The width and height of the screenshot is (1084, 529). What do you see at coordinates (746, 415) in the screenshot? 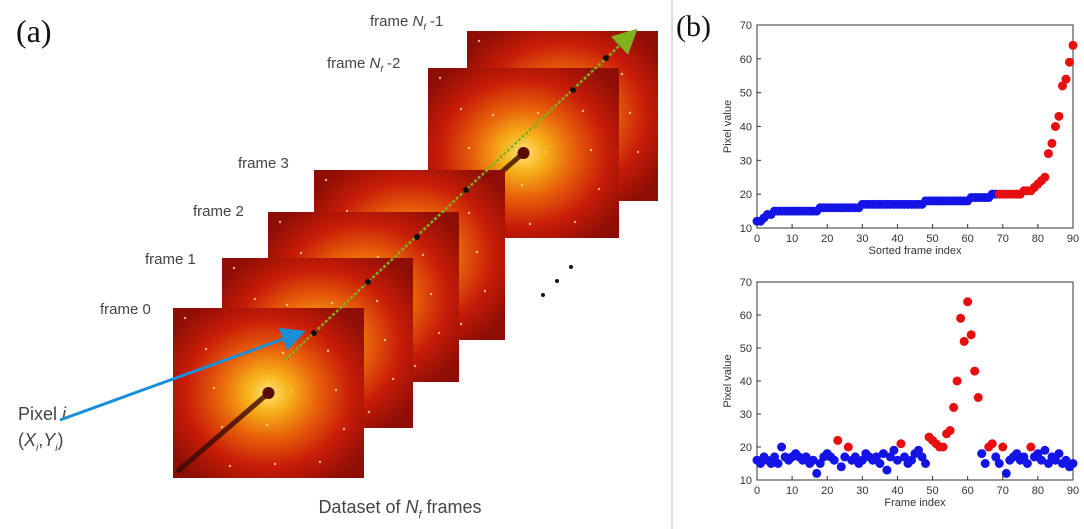
I see `y-tick-label: 30` at bounding box center [746, 415].